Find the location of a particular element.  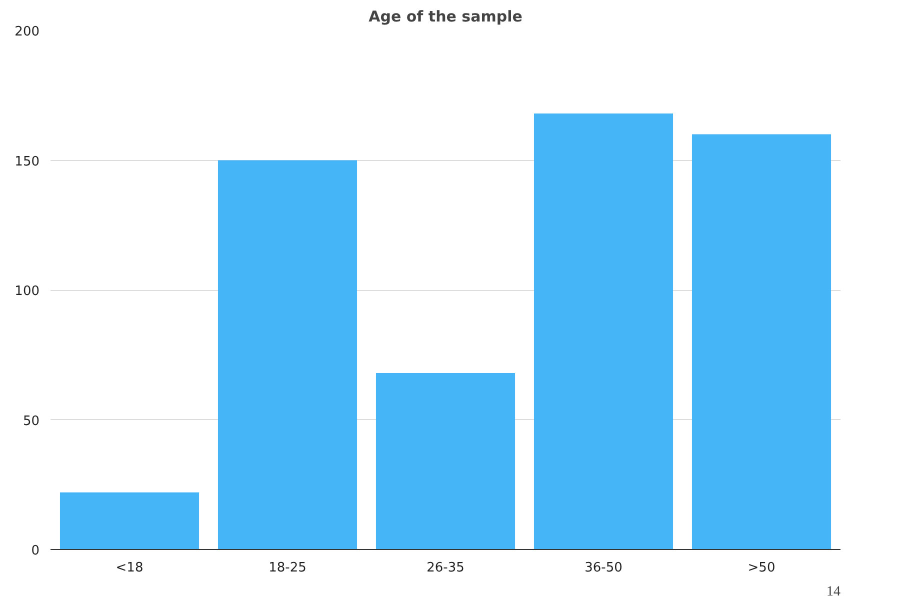

y-tick-label: 100 is located at coordinates (27, 291).